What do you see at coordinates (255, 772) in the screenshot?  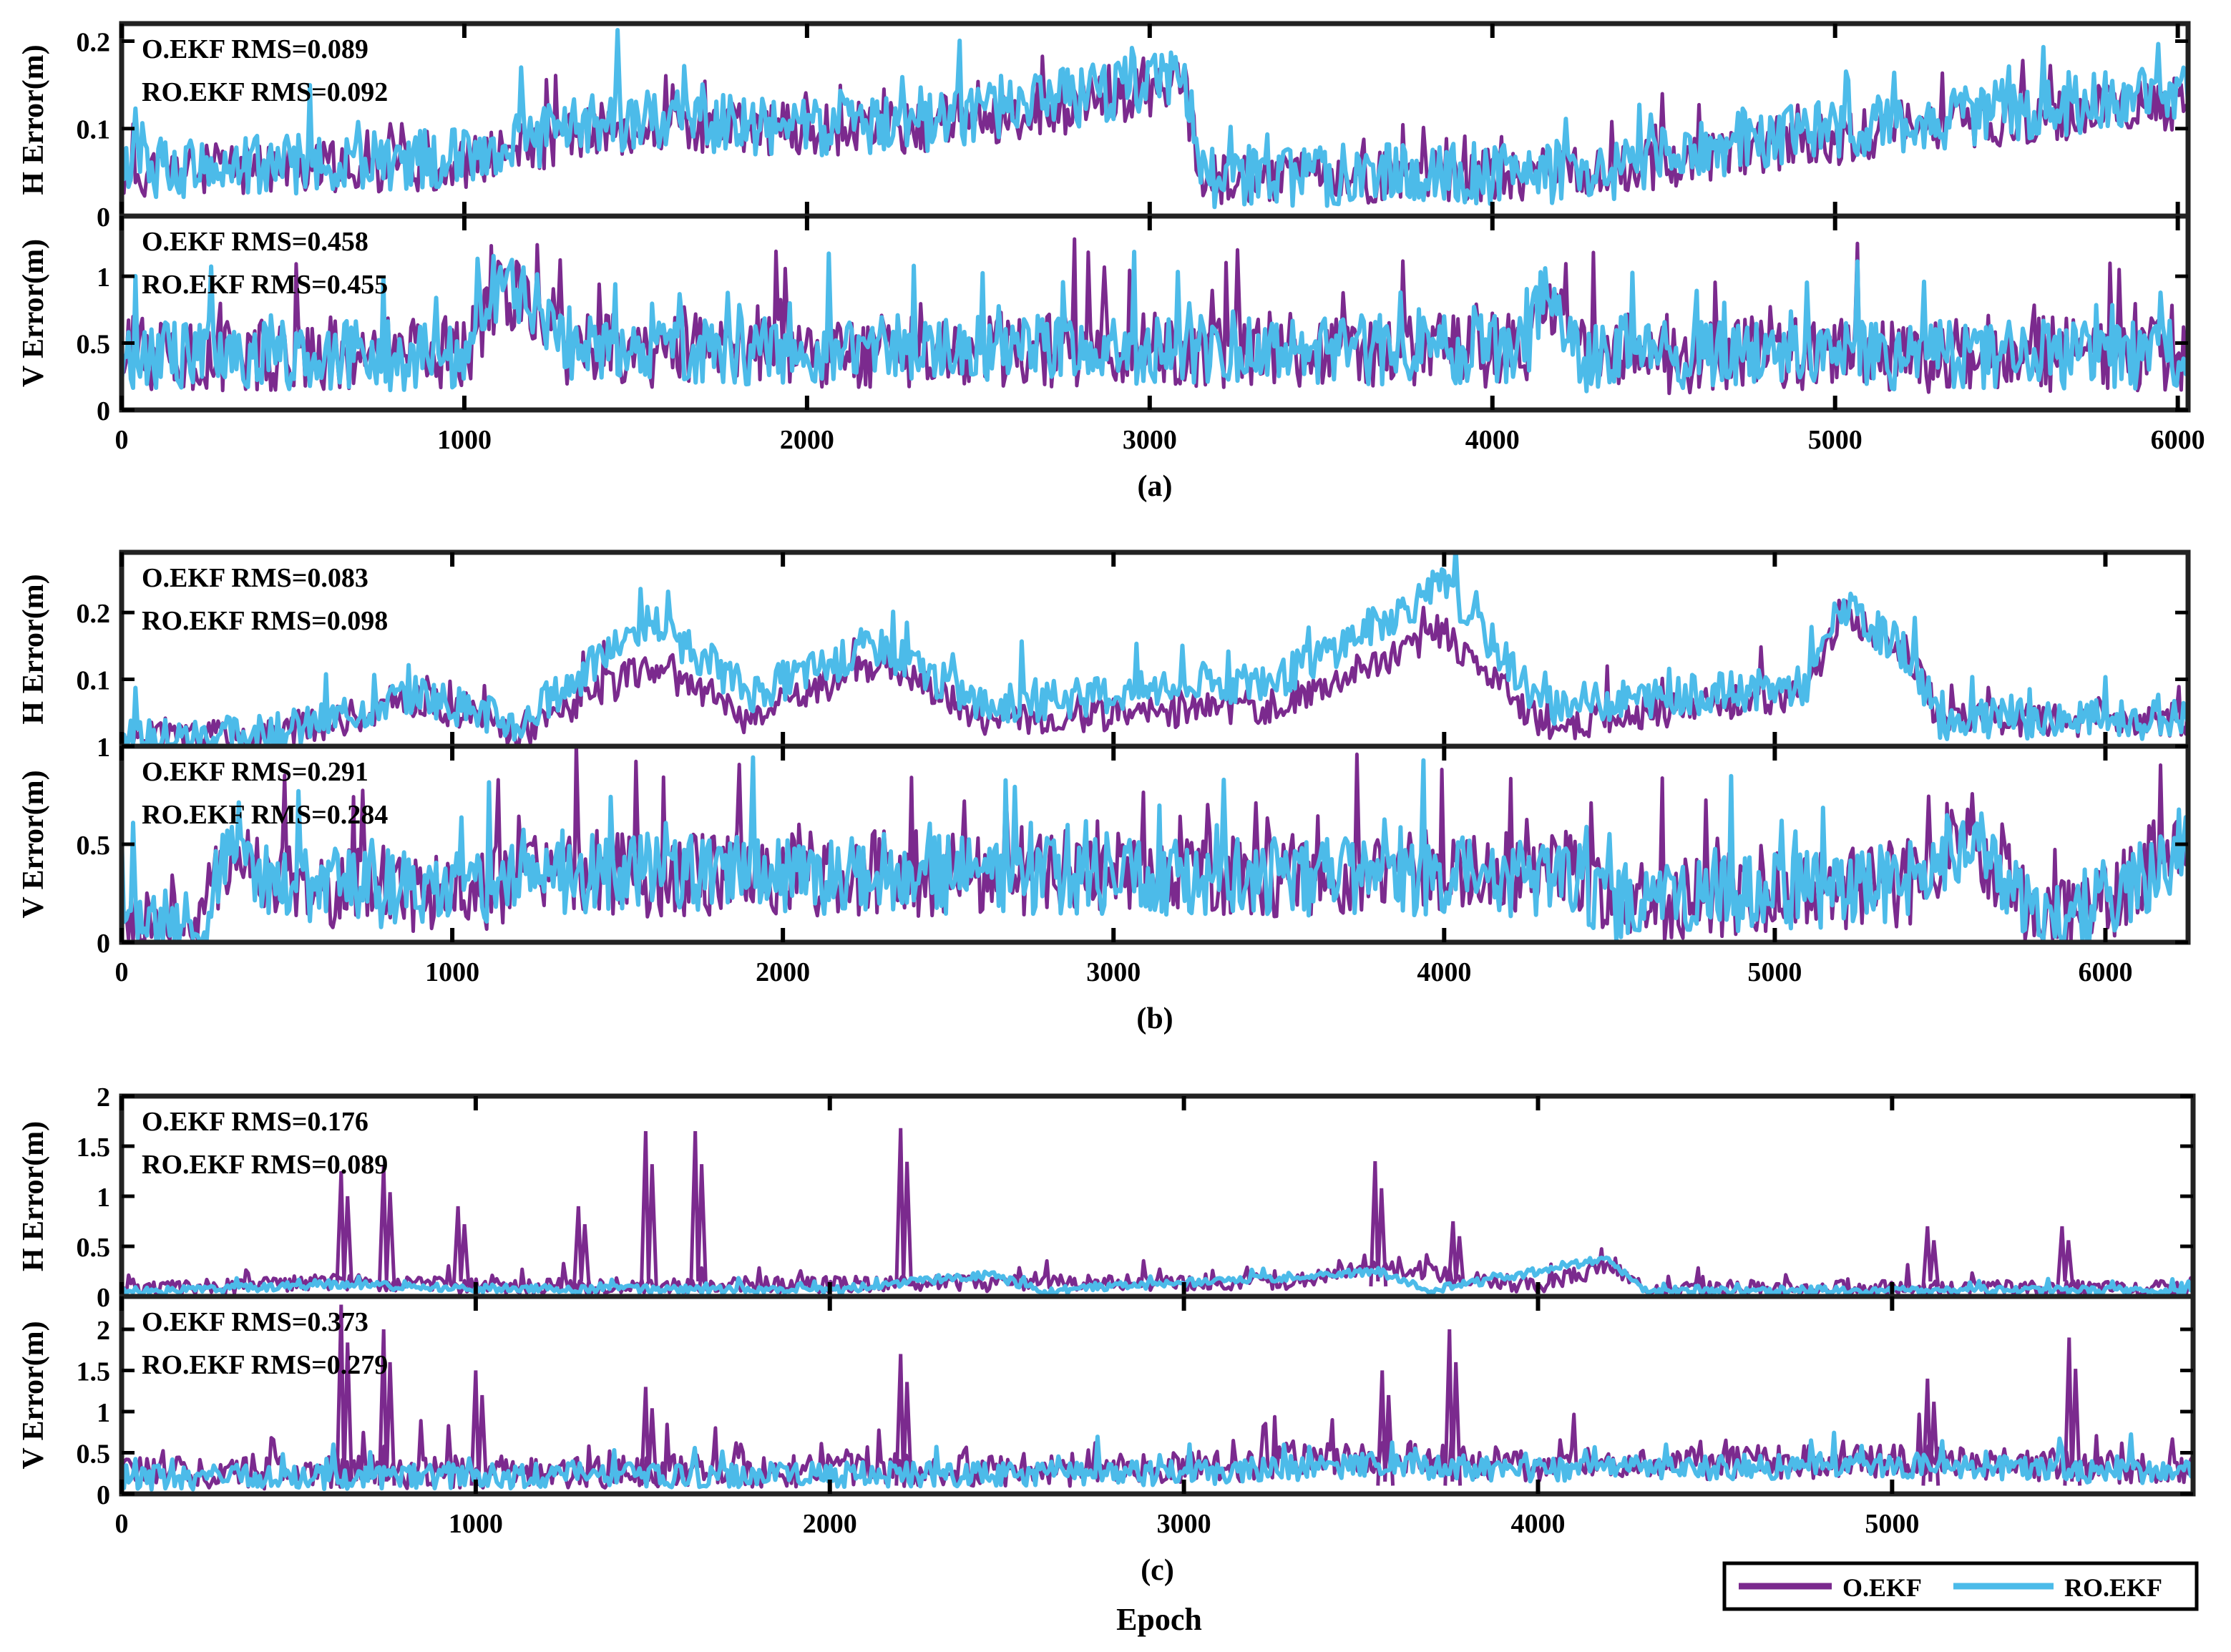 I see `rms-annotation: O.EKF RMS=0.291` at bounding box center [255, 772].